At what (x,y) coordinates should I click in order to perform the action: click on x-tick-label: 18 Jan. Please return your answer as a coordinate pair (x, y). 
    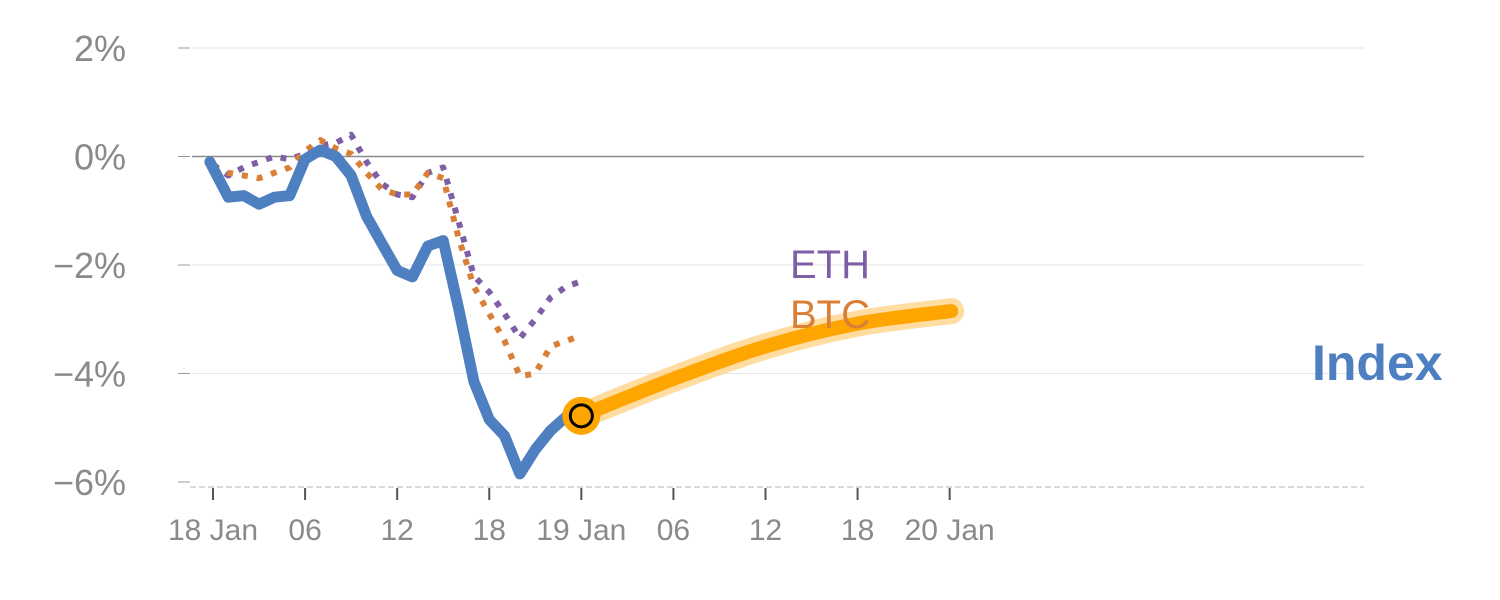
    Looking at the image, I should click on (213, 530).